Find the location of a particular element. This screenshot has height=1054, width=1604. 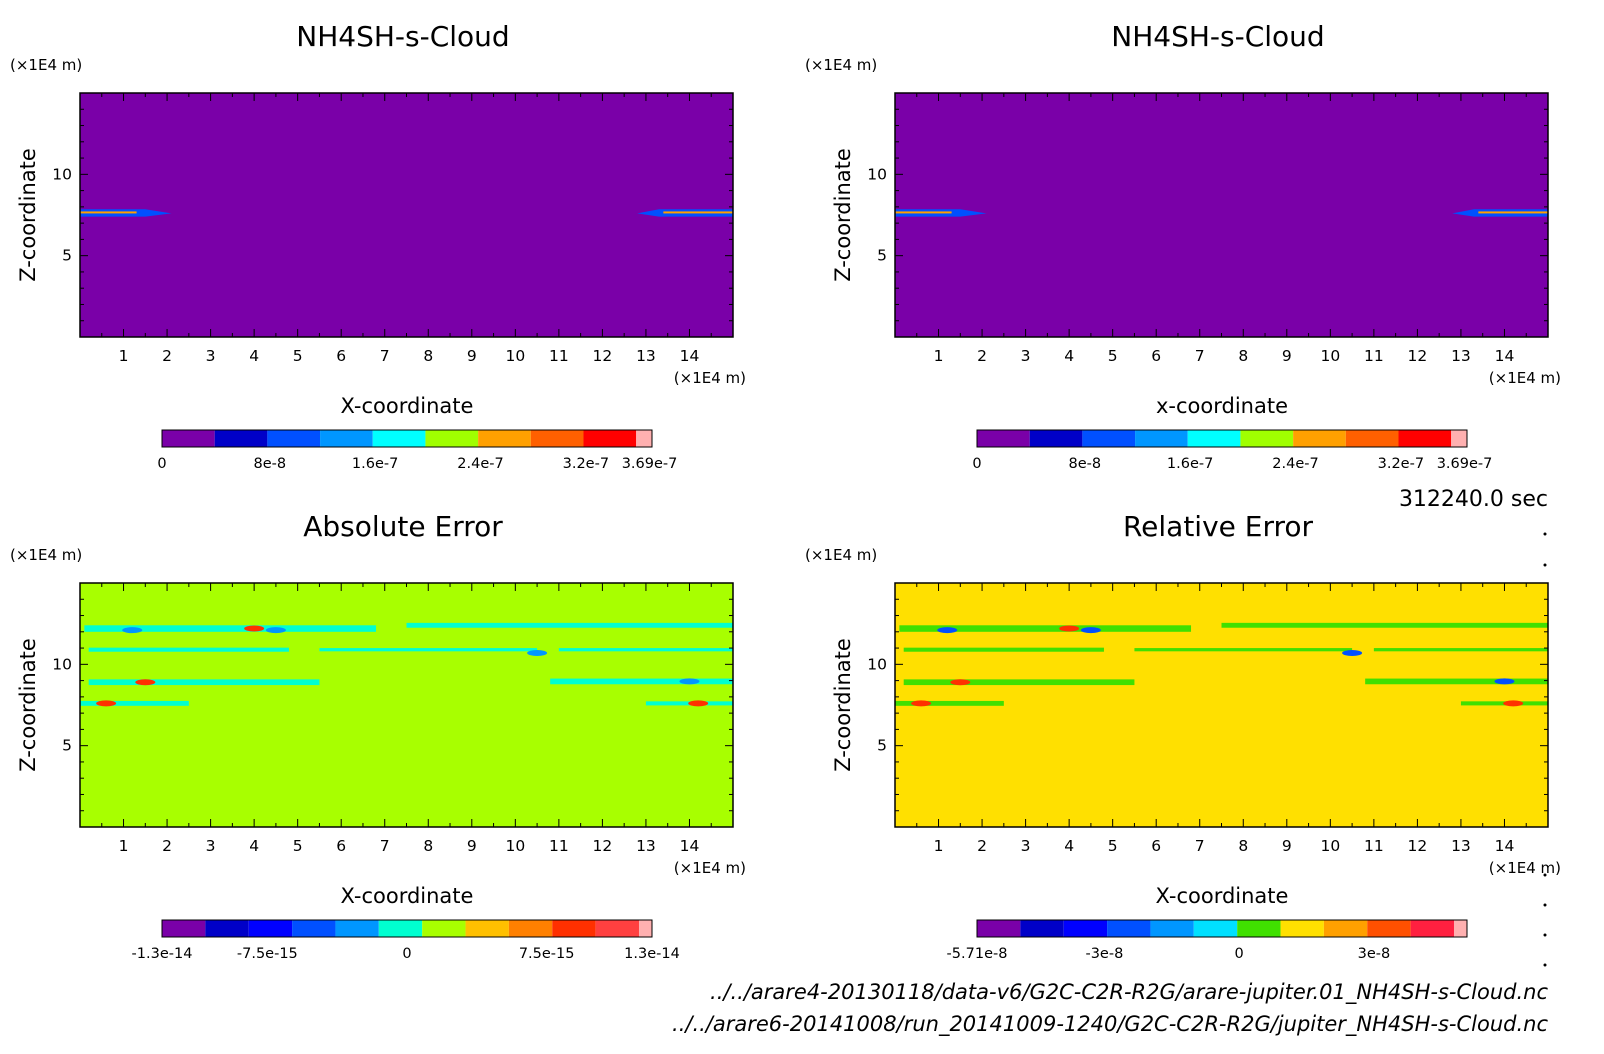

panel-3-yunit: (×1E4 m) is located at coordinates (46, 555).